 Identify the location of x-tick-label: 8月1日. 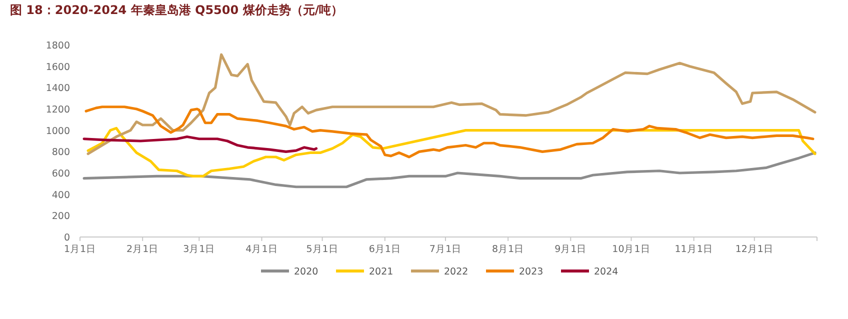
(508, 249).